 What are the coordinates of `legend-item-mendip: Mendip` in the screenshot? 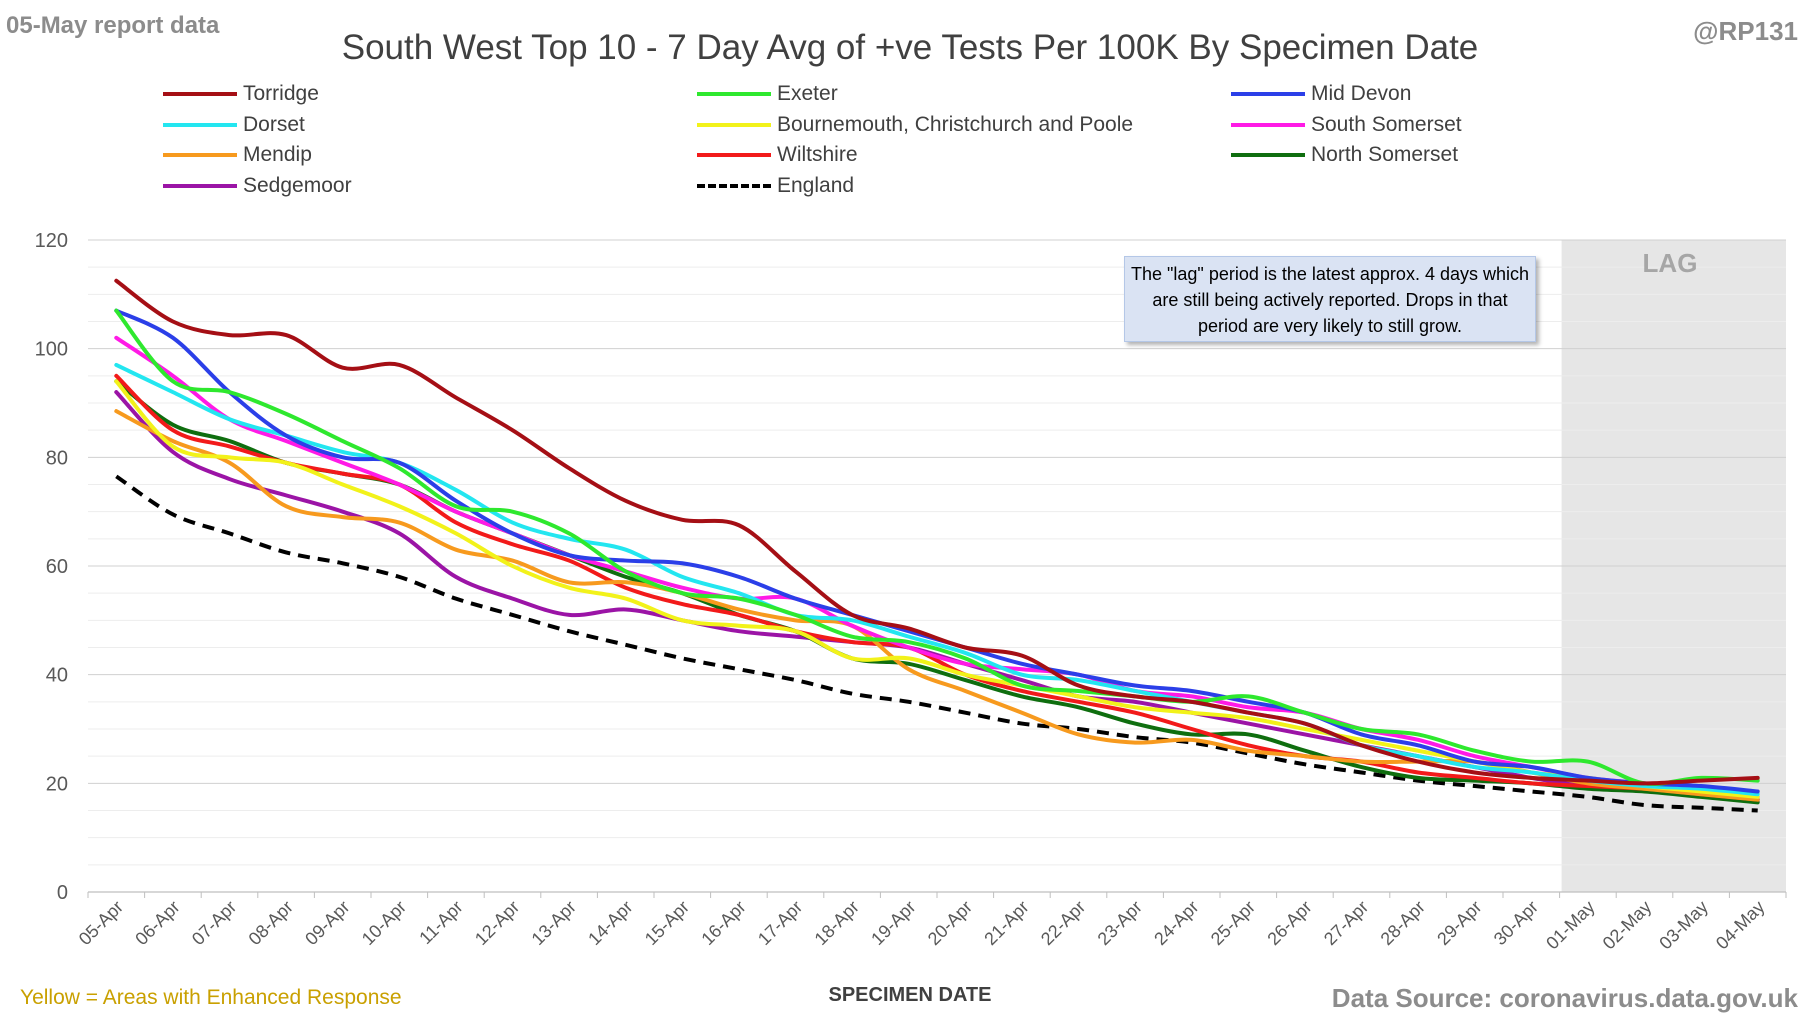 It's located at (237, 155).